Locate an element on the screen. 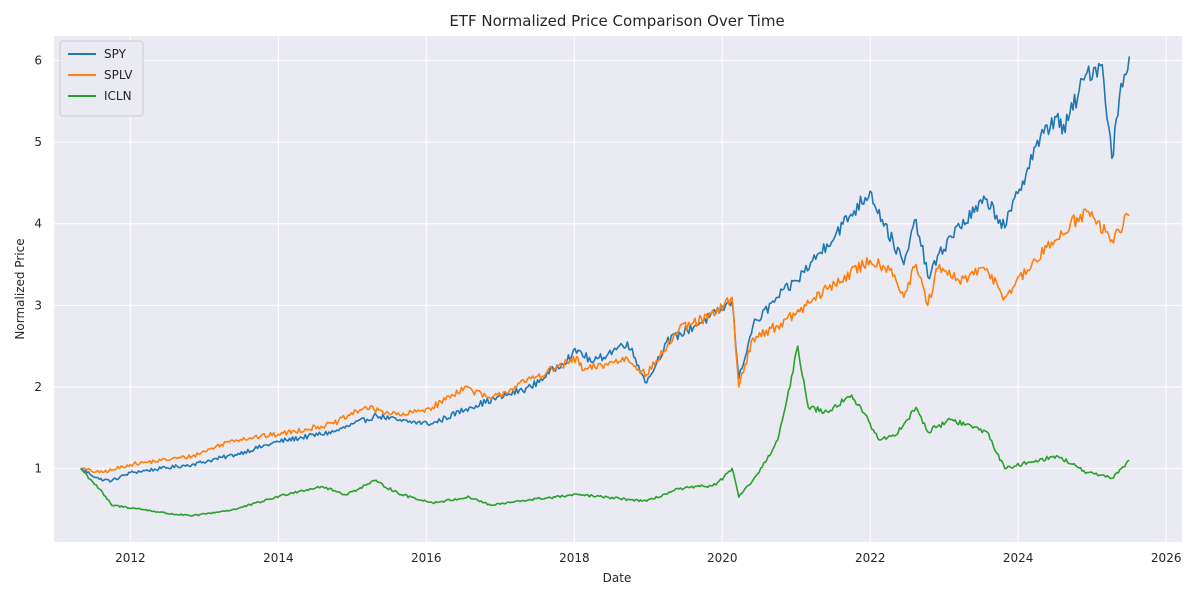 Image resolution: width=1200 pixels, height=604 pixels. y-tick-label: 1 is located at coordinates (38, 469).